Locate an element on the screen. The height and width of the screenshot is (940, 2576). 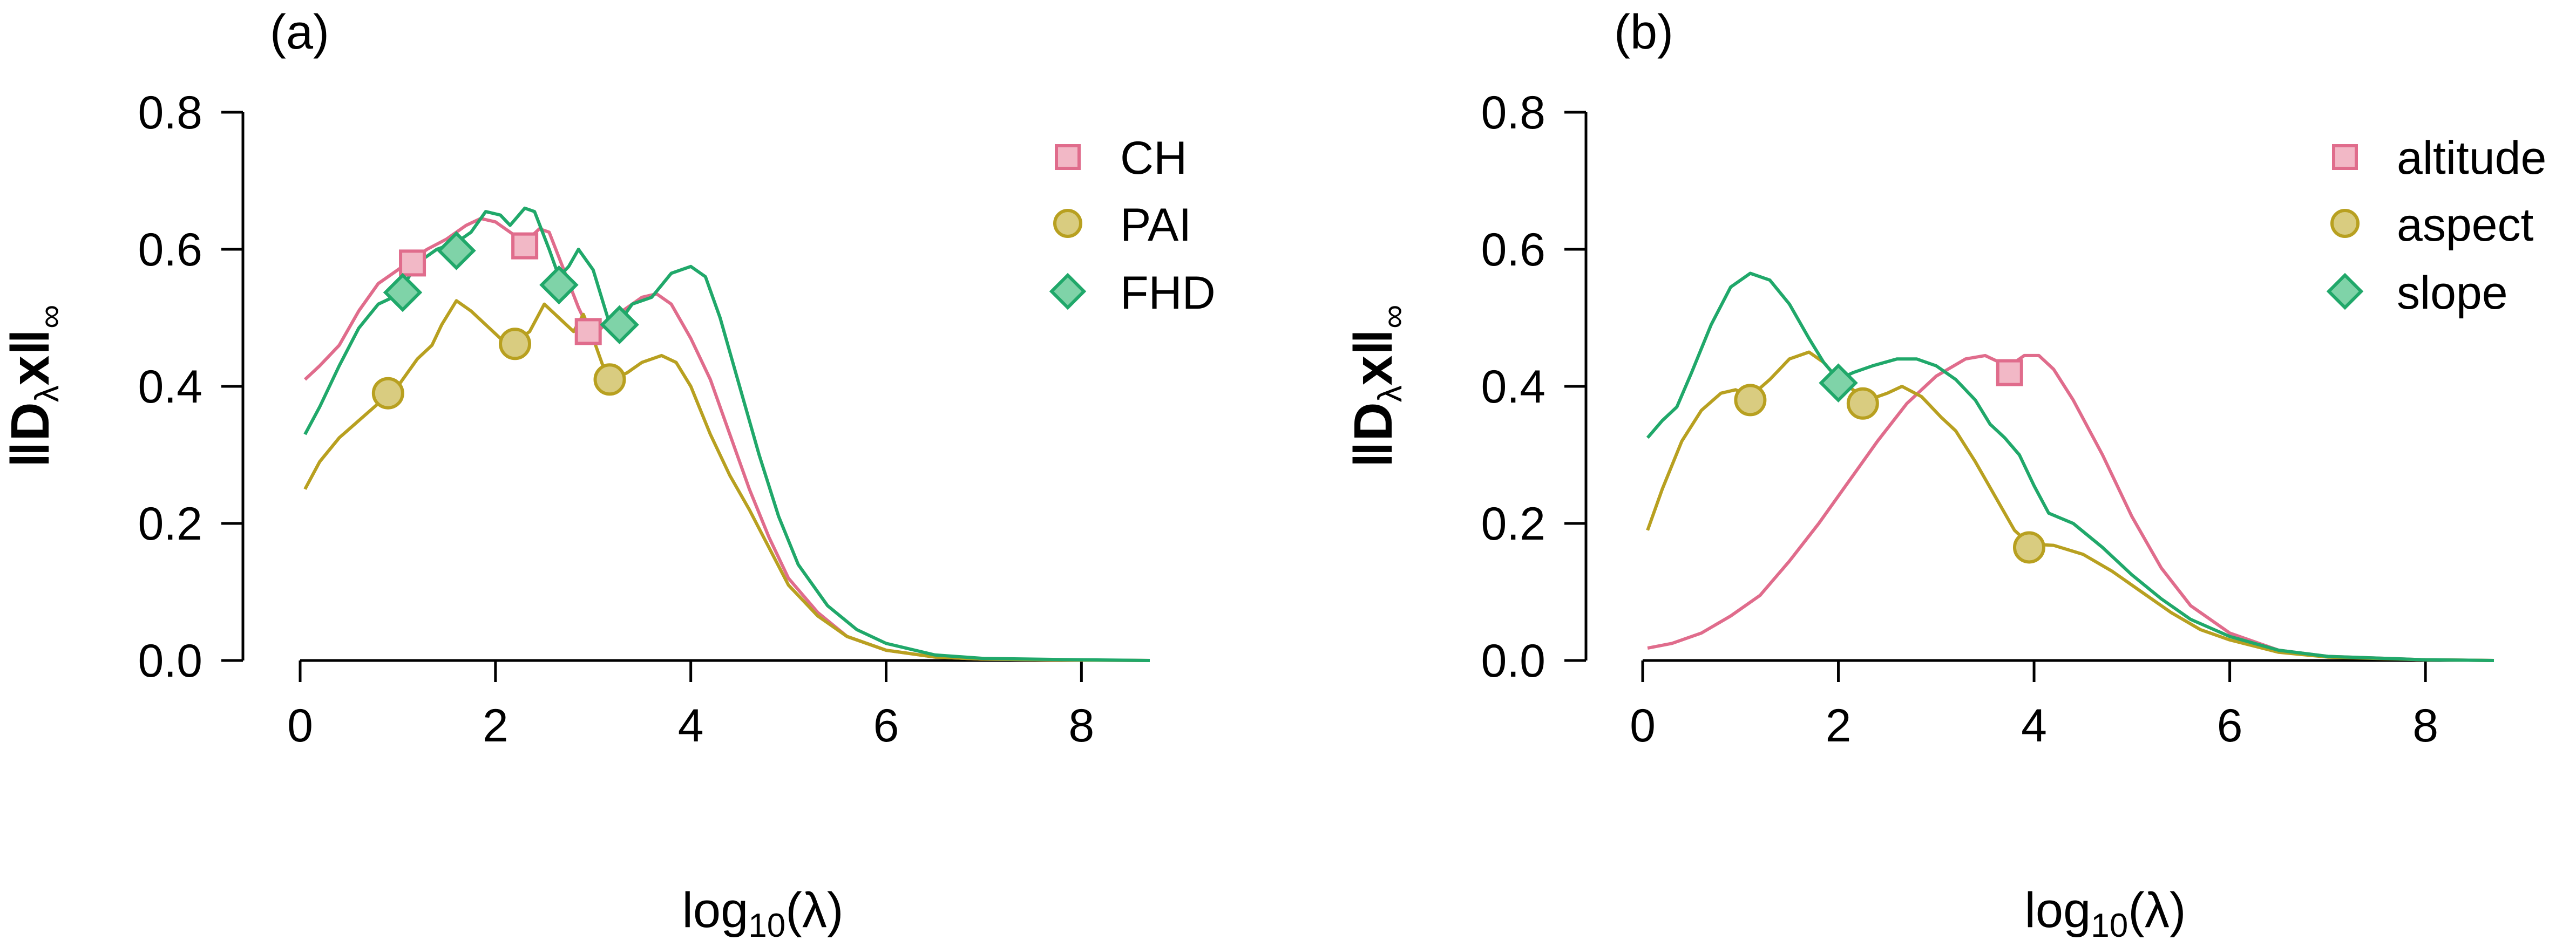
legend-label-aspect: aspect is located at coordinates (2465, 225).